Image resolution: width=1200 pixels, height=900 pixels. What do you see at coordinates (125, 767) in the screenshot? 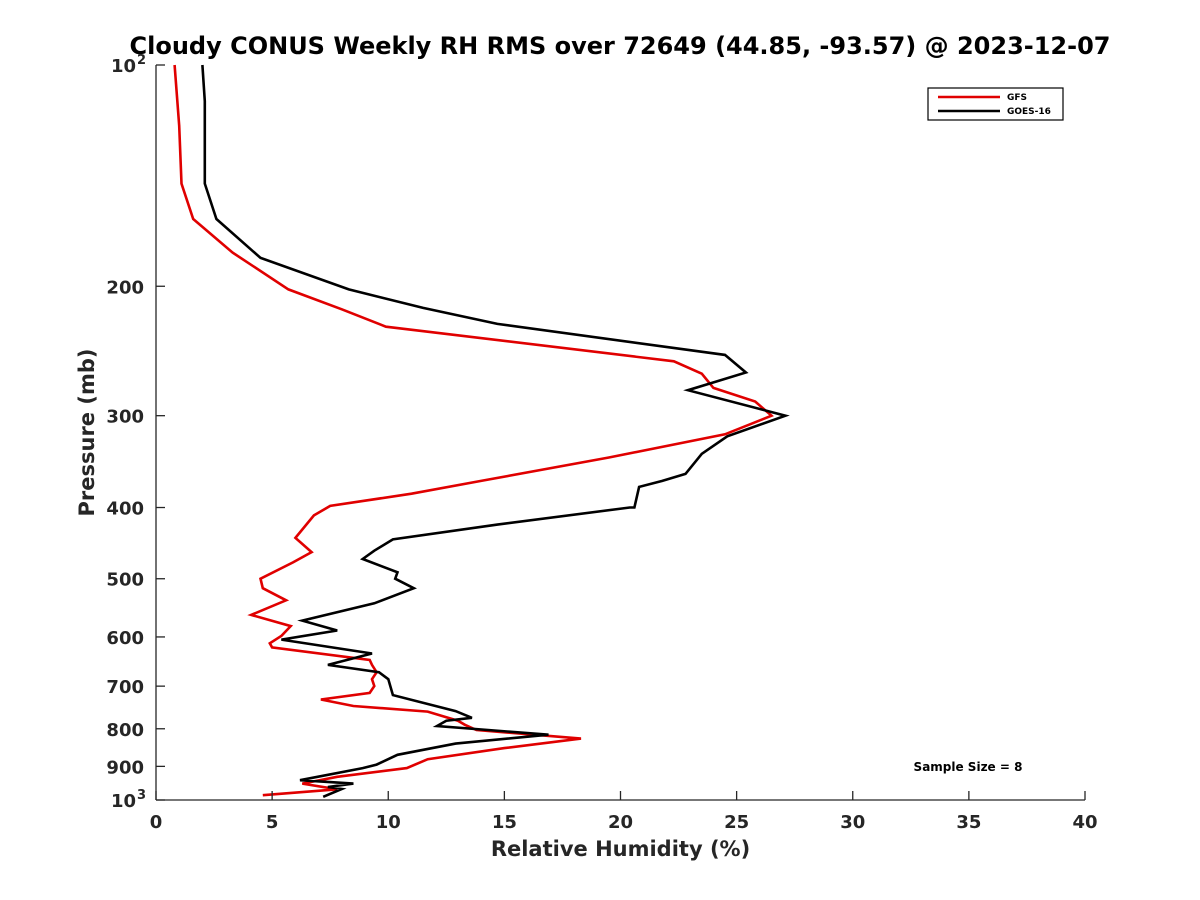
I see `y-tick-label: 900` at bounding box center [125, 767].